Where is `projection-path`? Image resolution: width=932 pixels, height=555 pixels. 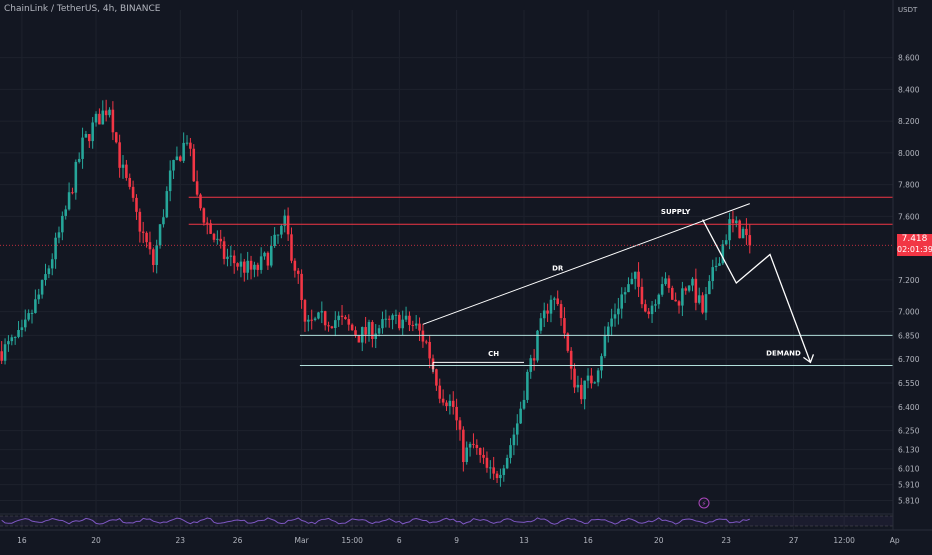 projection-path is located at coordinates (757, 291).